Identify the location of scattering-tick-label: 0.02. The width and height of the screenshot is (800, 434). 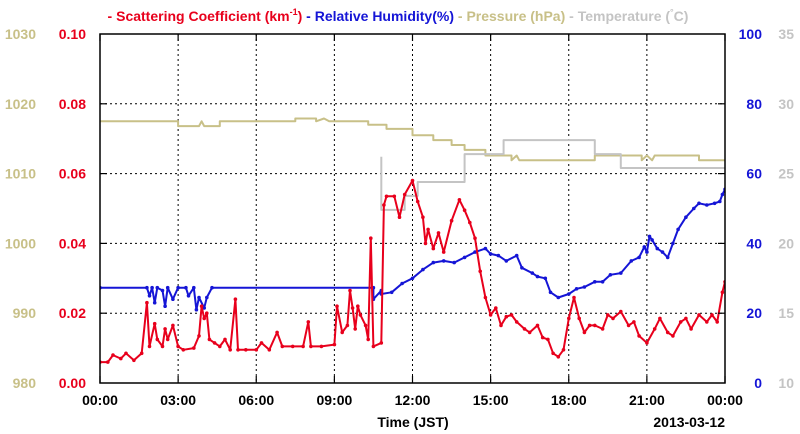
(72, 313).